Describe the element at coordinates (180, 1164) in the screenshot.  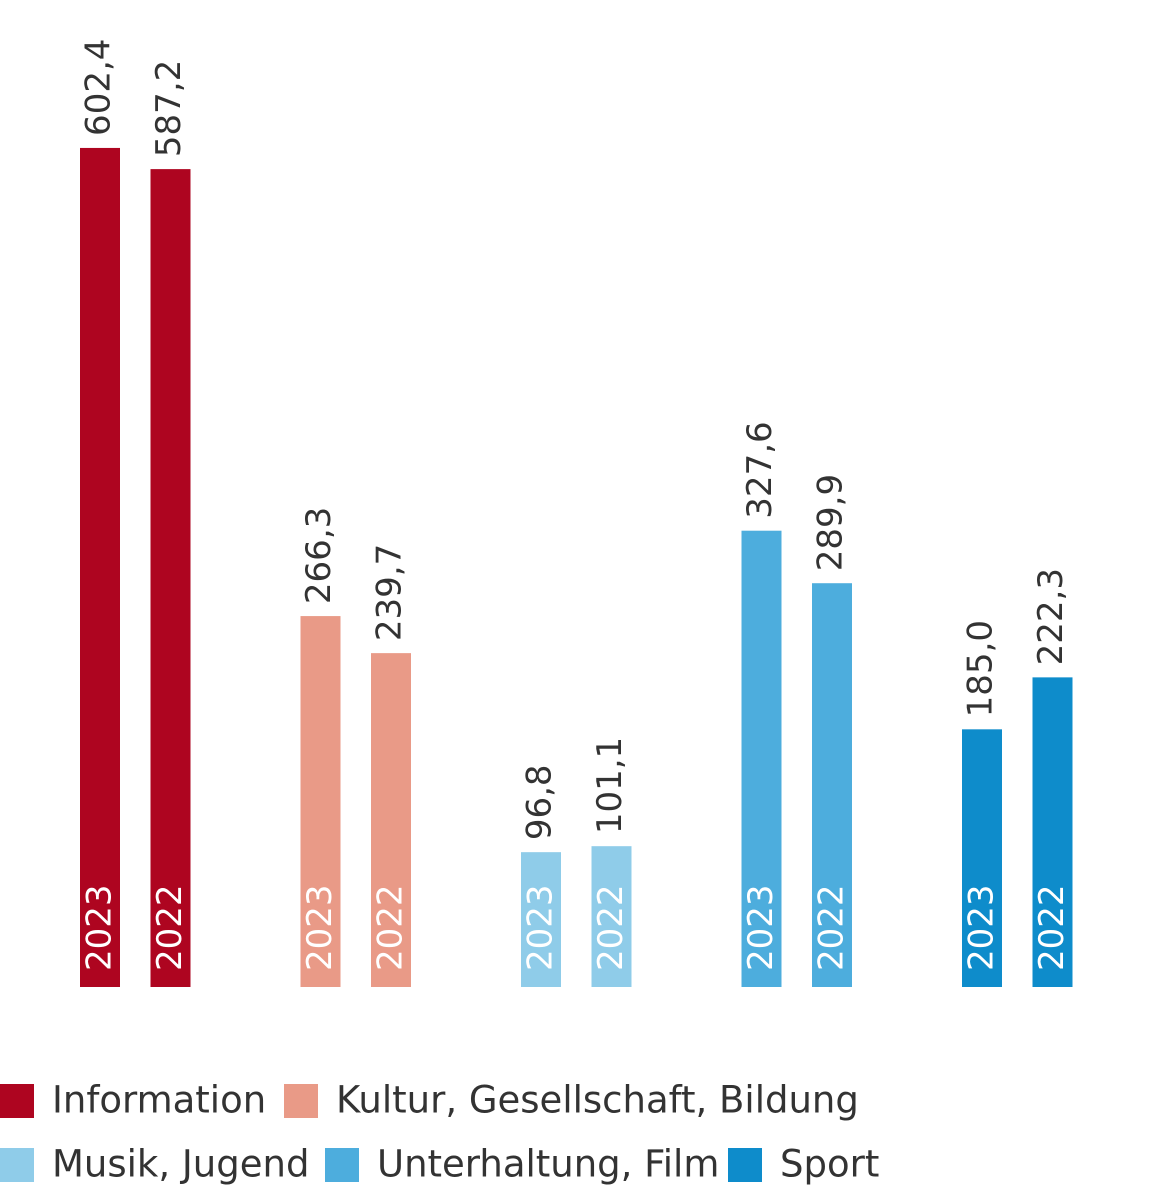
I see `legend-label: Musik, Jugend` at that location.